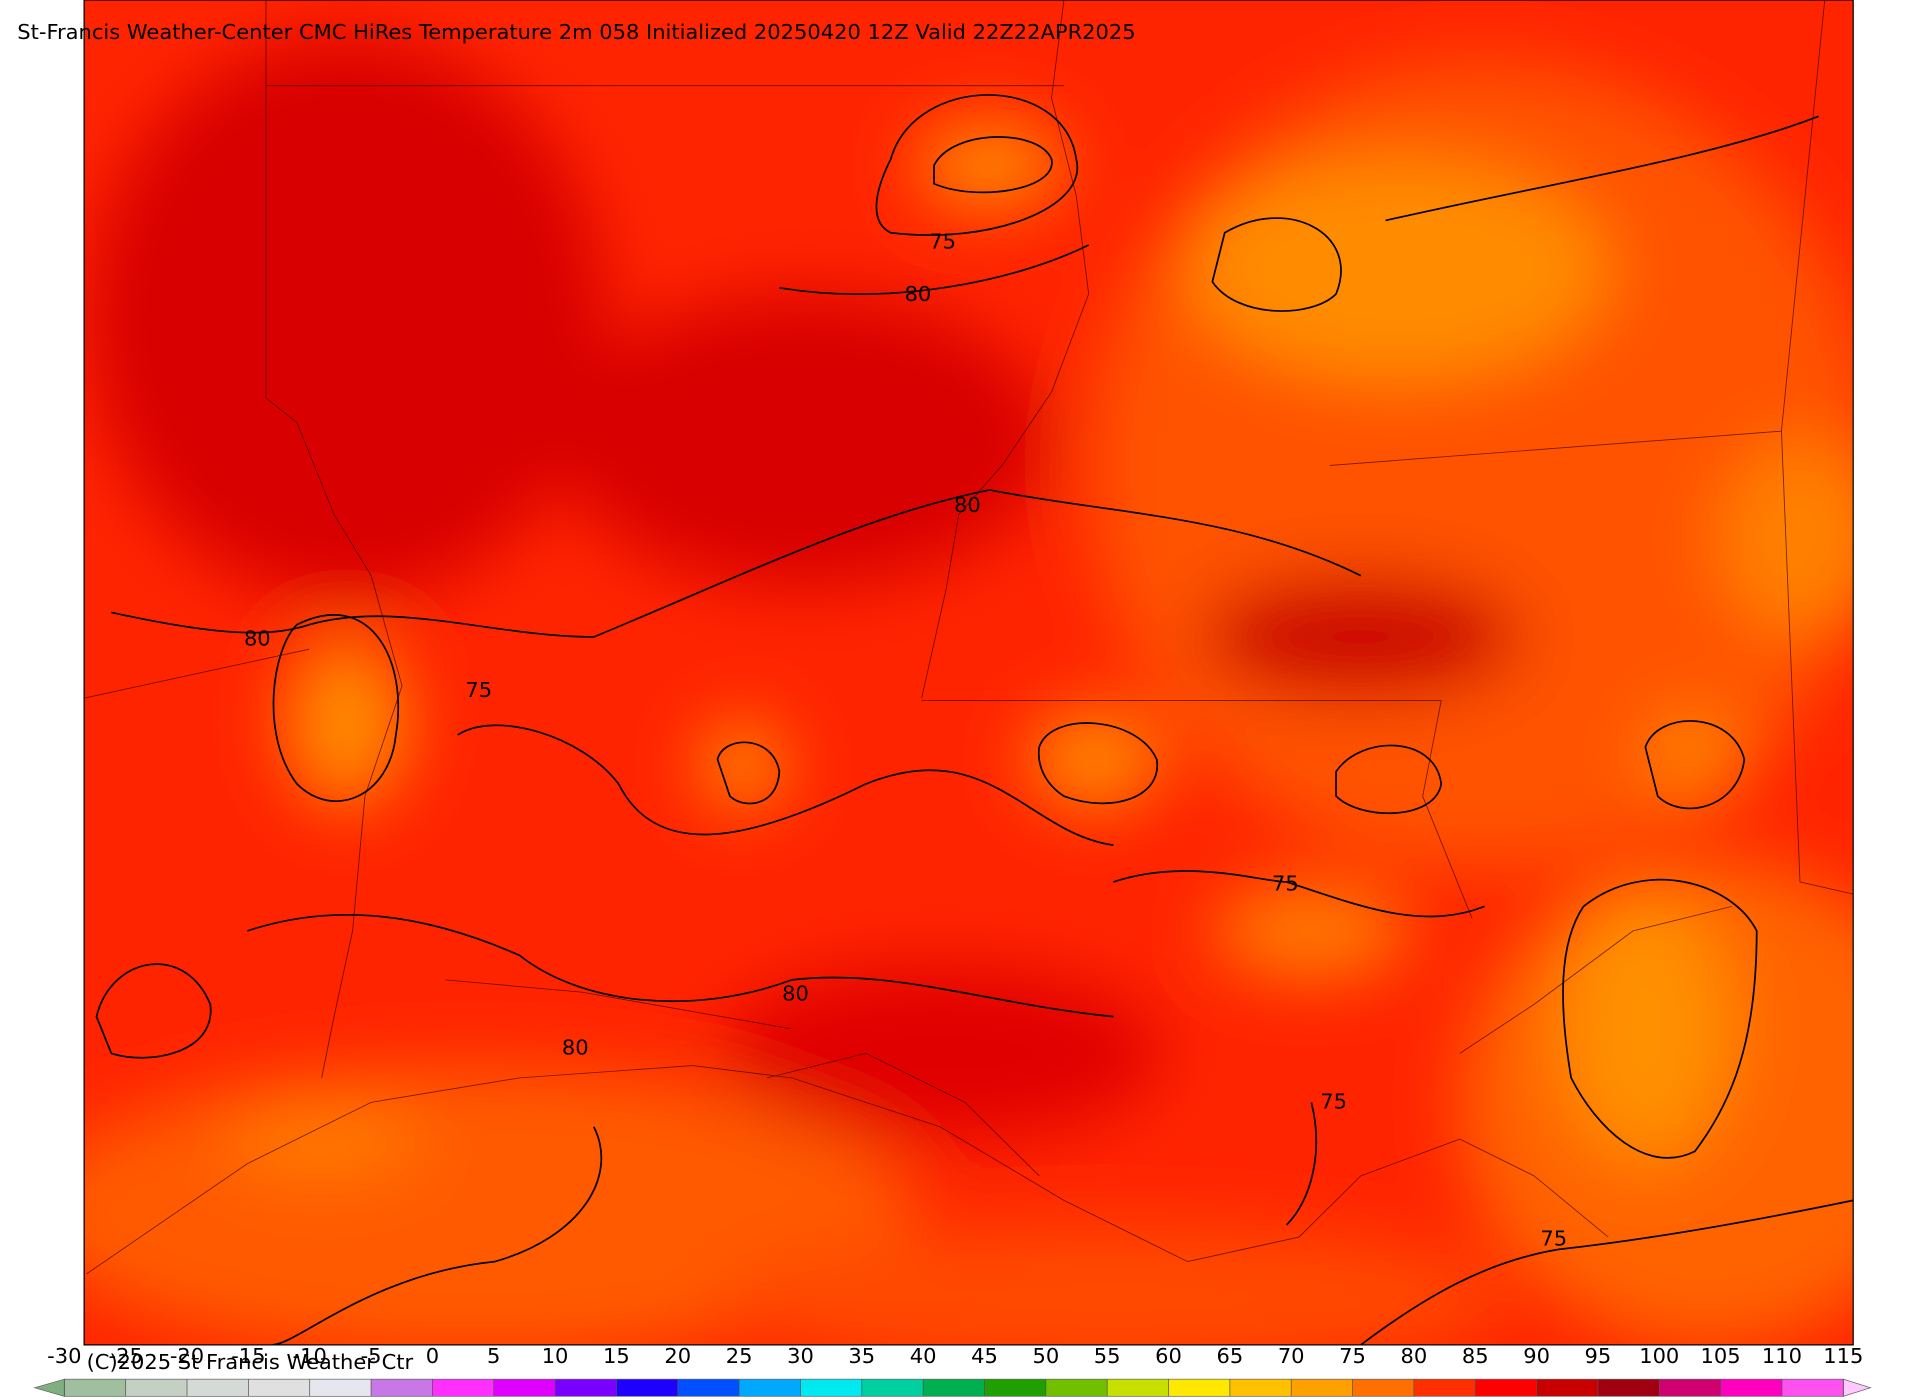 This screenshot has width=1920, height=1400. I want to click on colorbar-tick-label: 50, so click(1045, 1356).